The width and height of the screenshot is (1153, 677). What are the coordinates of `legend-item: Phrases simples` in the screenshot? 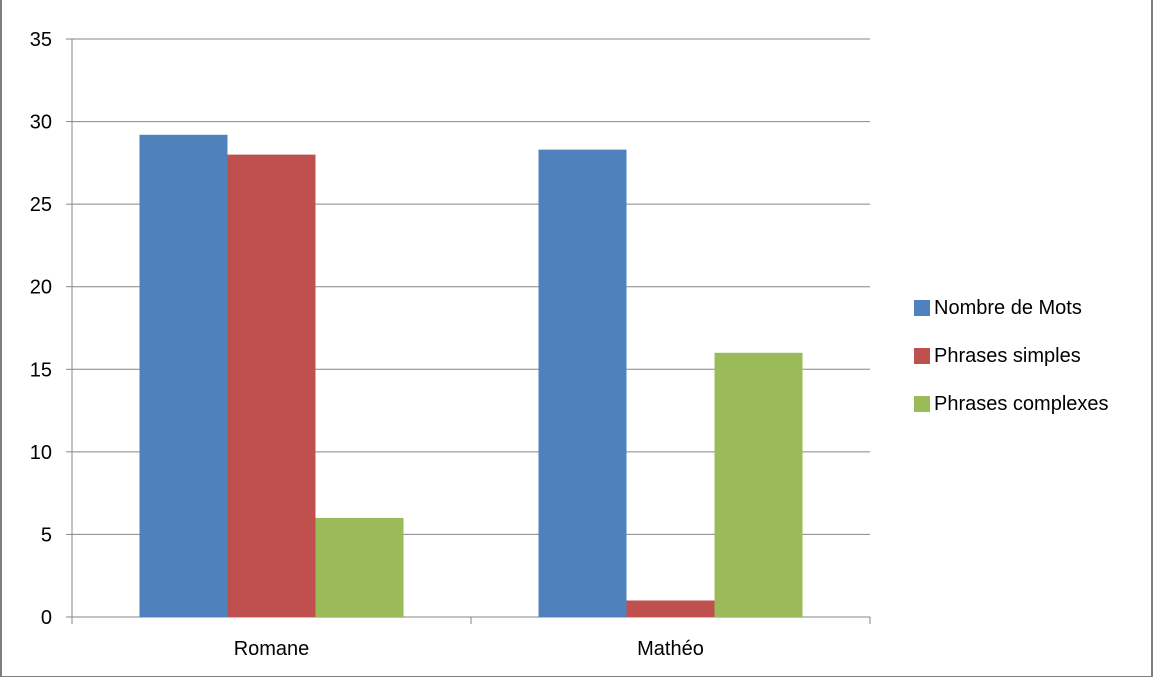 It's located at (1011, 356).